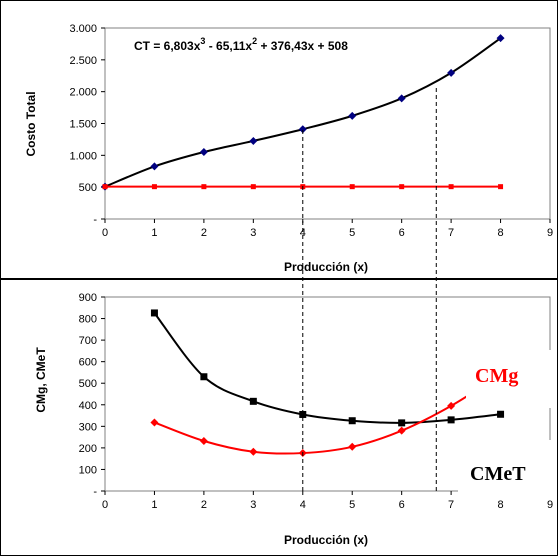 The height and width of the screenshot is (556, 558). Describe the element at coordinates (88, 384) in the screenshot. I see `bottom-y-tick-label: 500` at that location.